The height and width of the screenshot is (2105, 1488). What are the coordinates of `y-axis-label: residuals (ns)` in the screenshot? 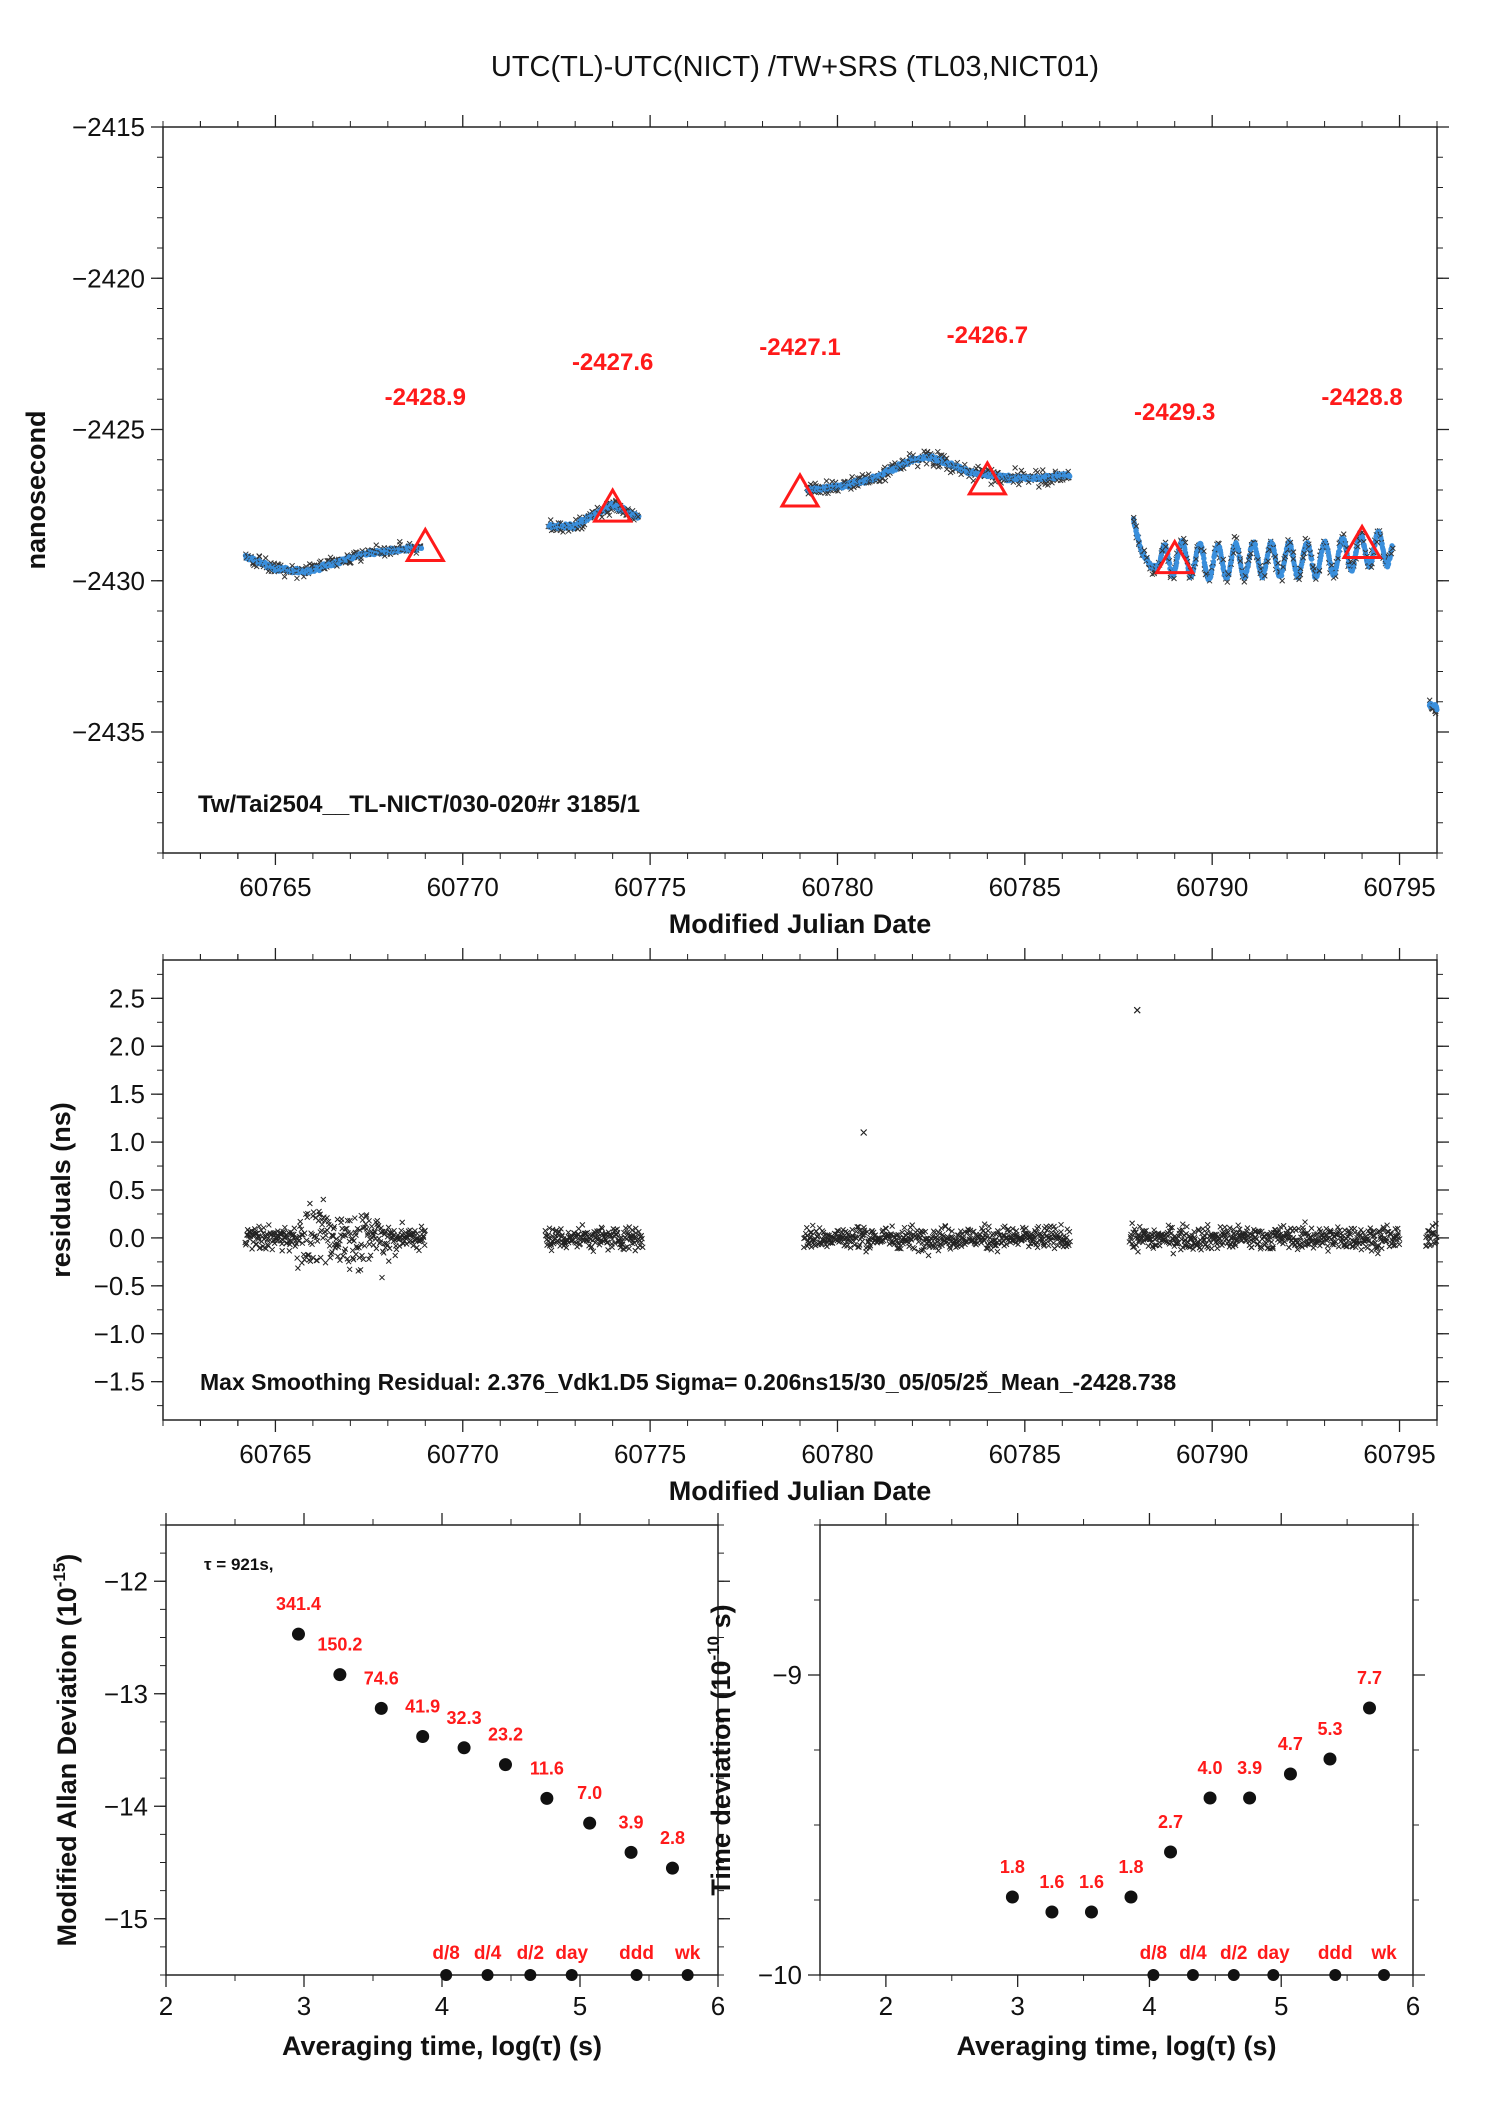 It's located at (61, 1190).